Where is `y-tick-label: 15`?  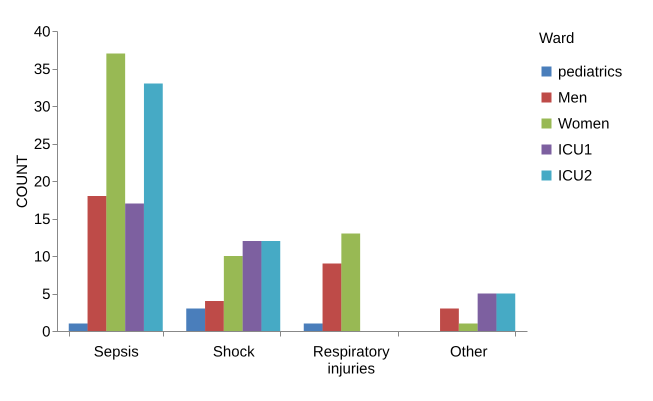 y-tick-label: 15 is located at coordinates (42, 219).